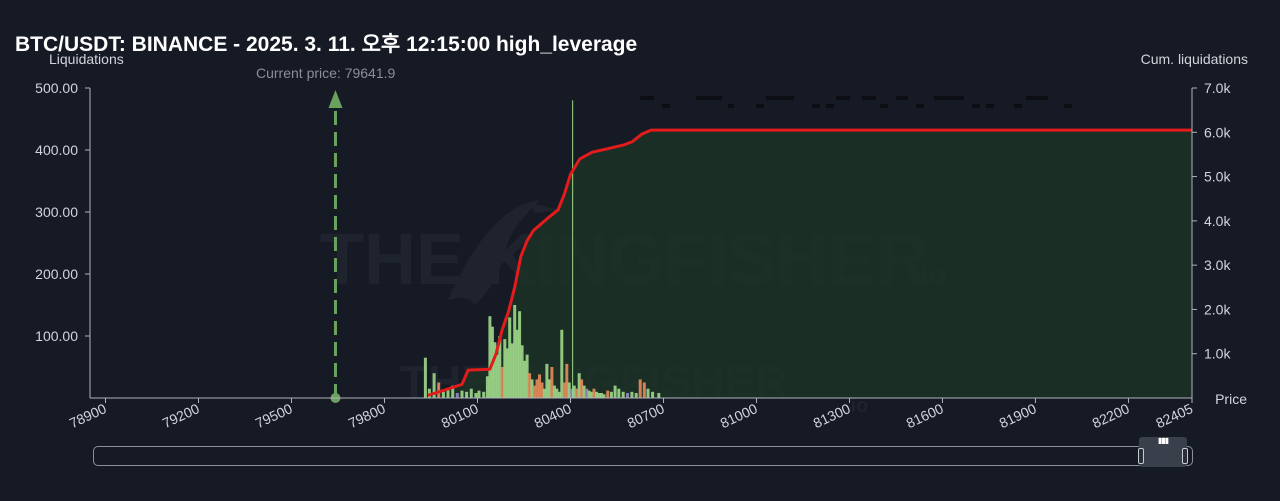 This screenshot has width=1280, height=501. I want to click on x-tick-label: 82405, so click(1174, 415).